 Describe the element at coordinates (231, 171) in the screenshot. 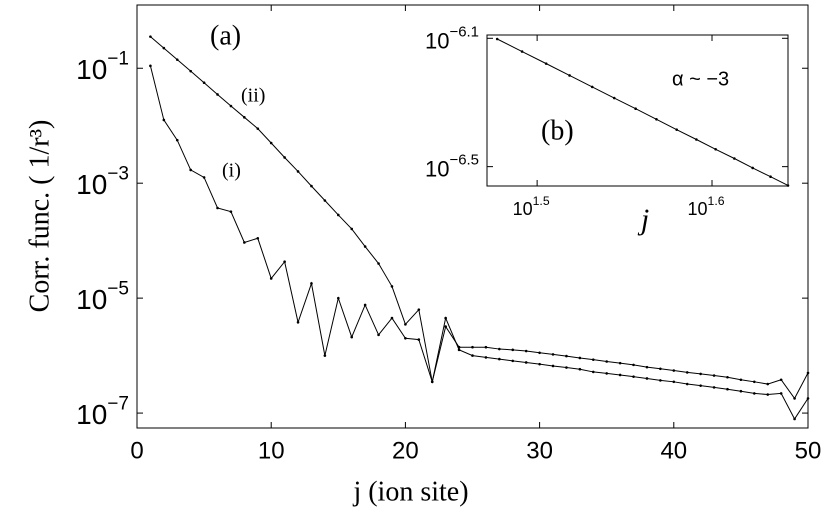

I see `series-label: (i)` at that location.